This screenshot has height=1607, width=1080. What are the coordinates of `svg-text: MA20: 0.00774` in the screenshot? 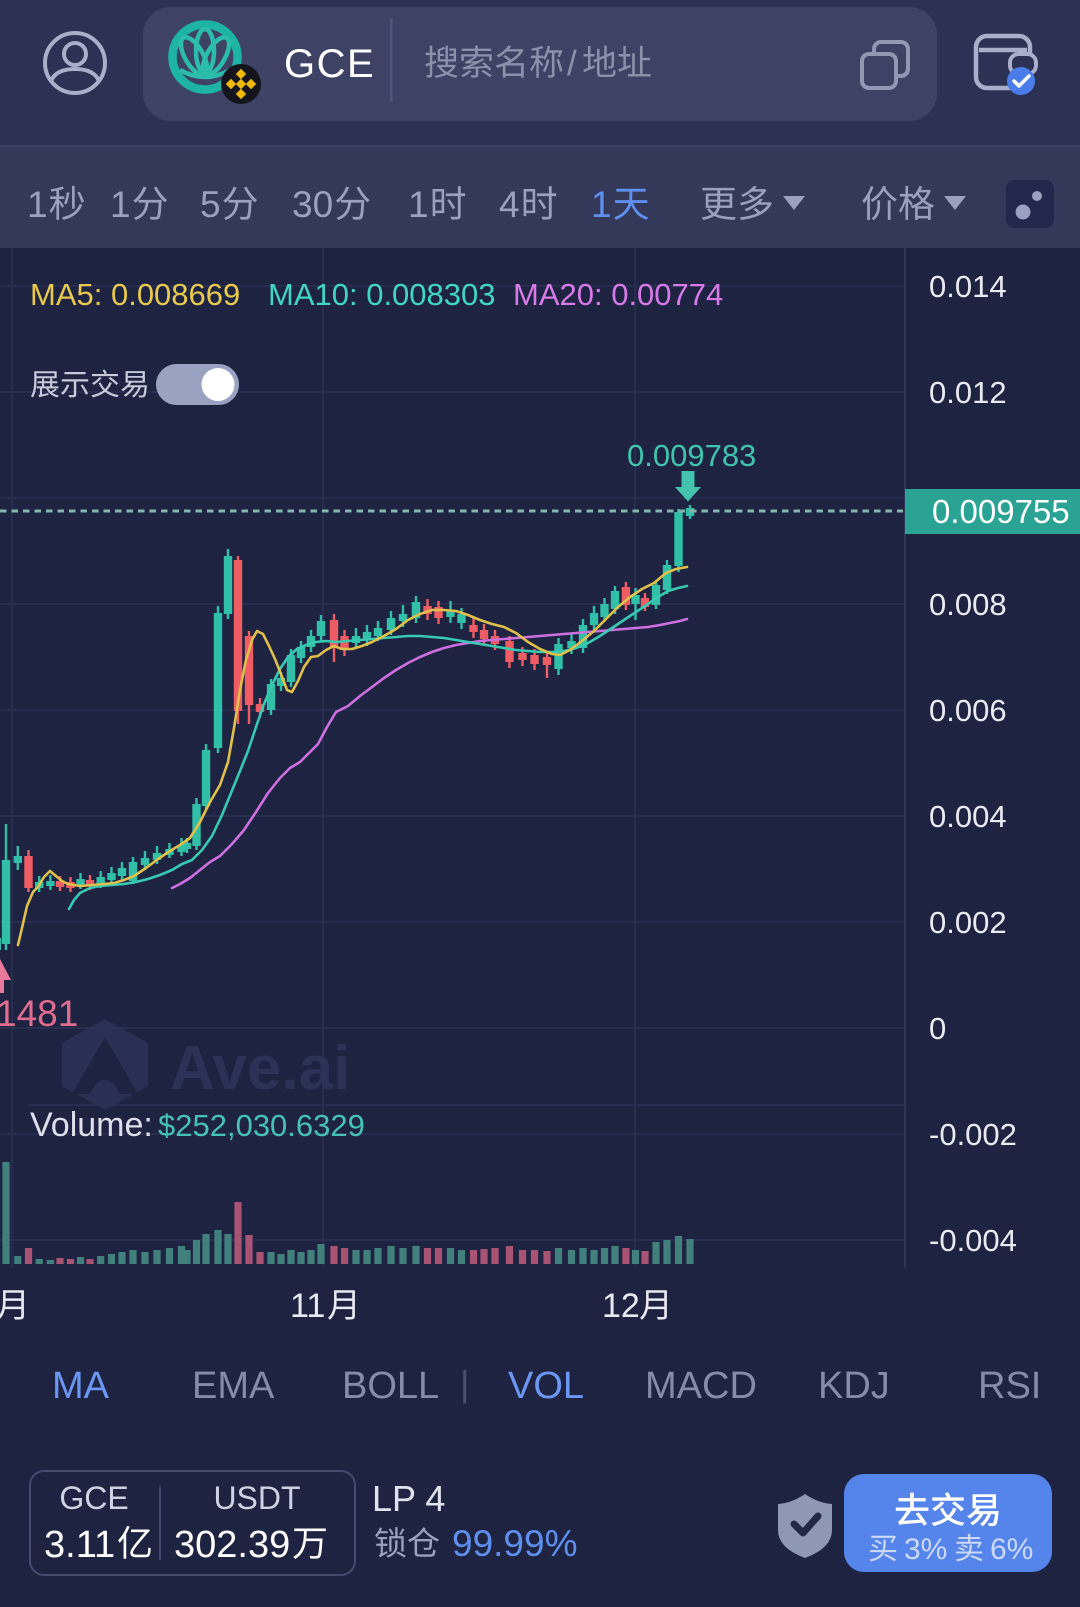 It's located at (618, 294).